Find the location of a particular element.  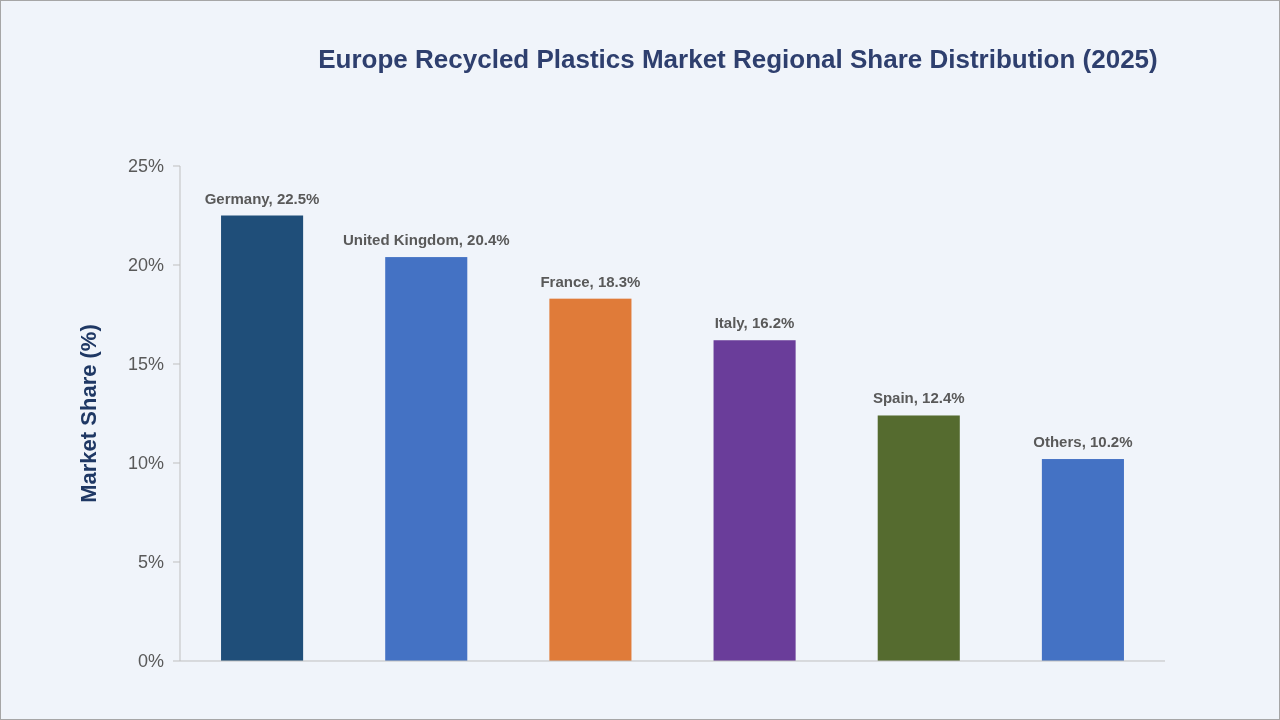

y-tick-label: 0% is located at coordinates (150, 661).